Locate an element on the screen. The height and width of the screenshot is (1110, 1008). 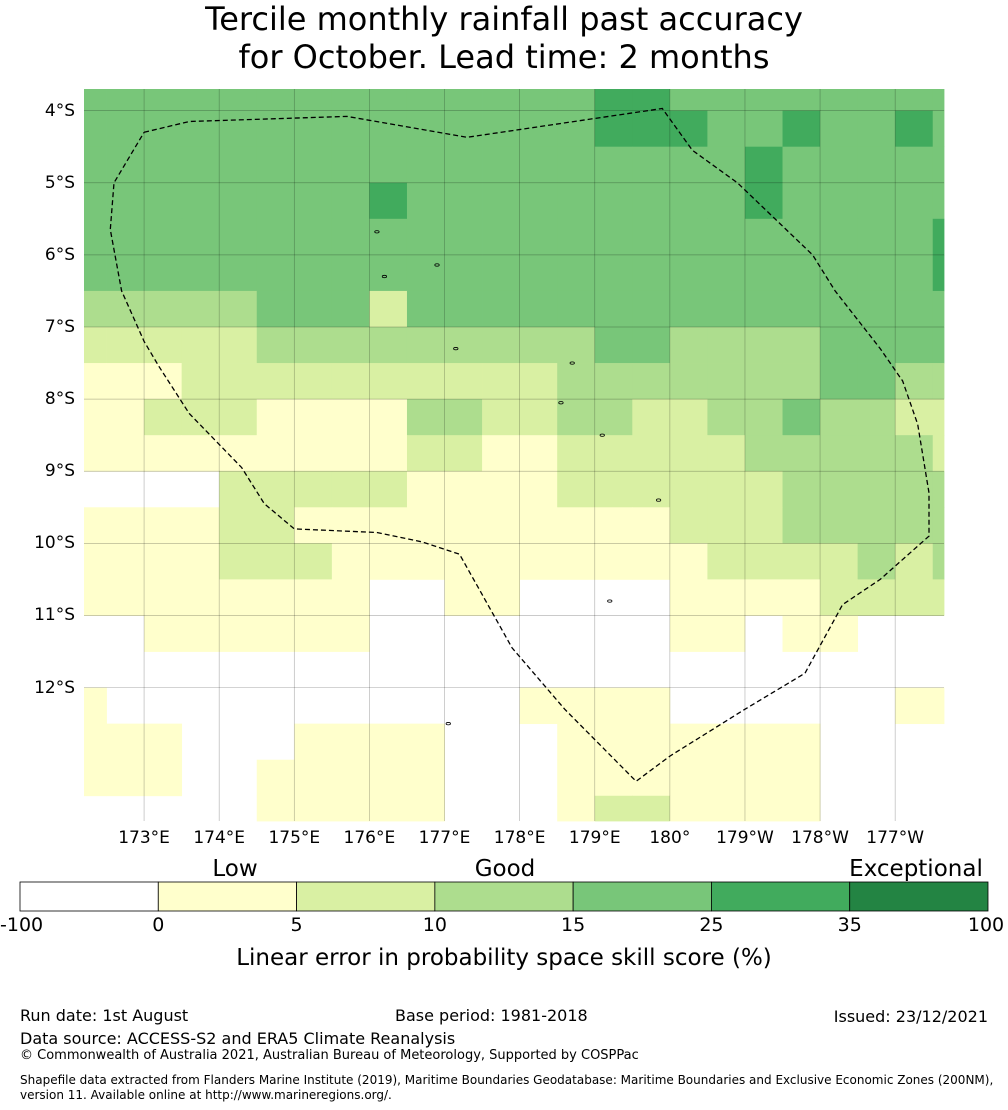
island is located at coordinates (602, 435).